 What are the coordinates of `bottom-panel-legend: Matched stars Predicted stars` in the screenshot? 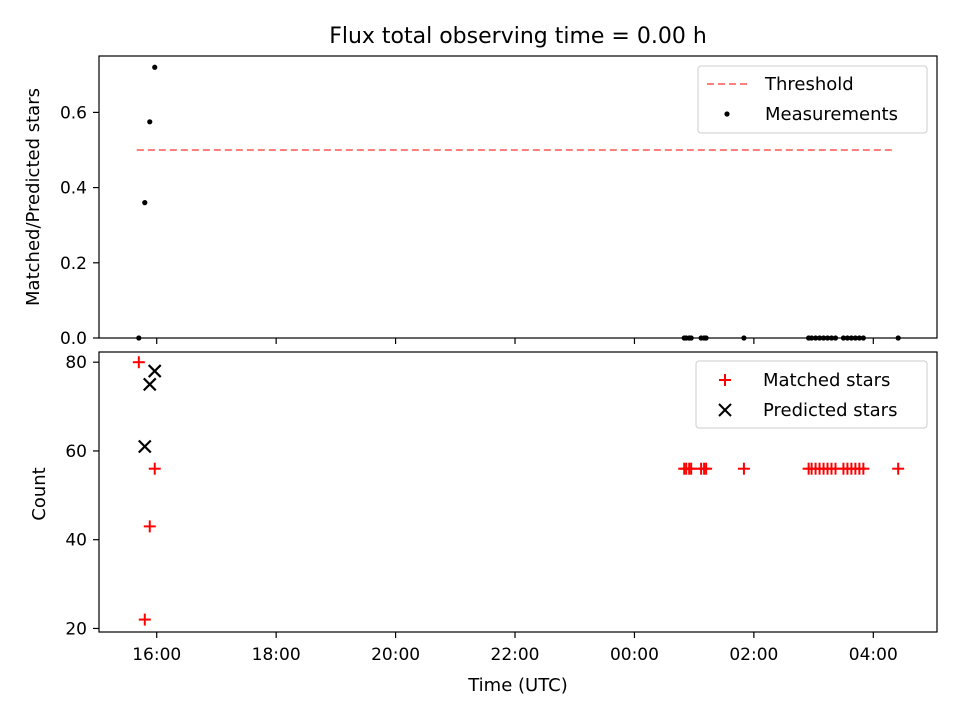 It's located at (811, 394).